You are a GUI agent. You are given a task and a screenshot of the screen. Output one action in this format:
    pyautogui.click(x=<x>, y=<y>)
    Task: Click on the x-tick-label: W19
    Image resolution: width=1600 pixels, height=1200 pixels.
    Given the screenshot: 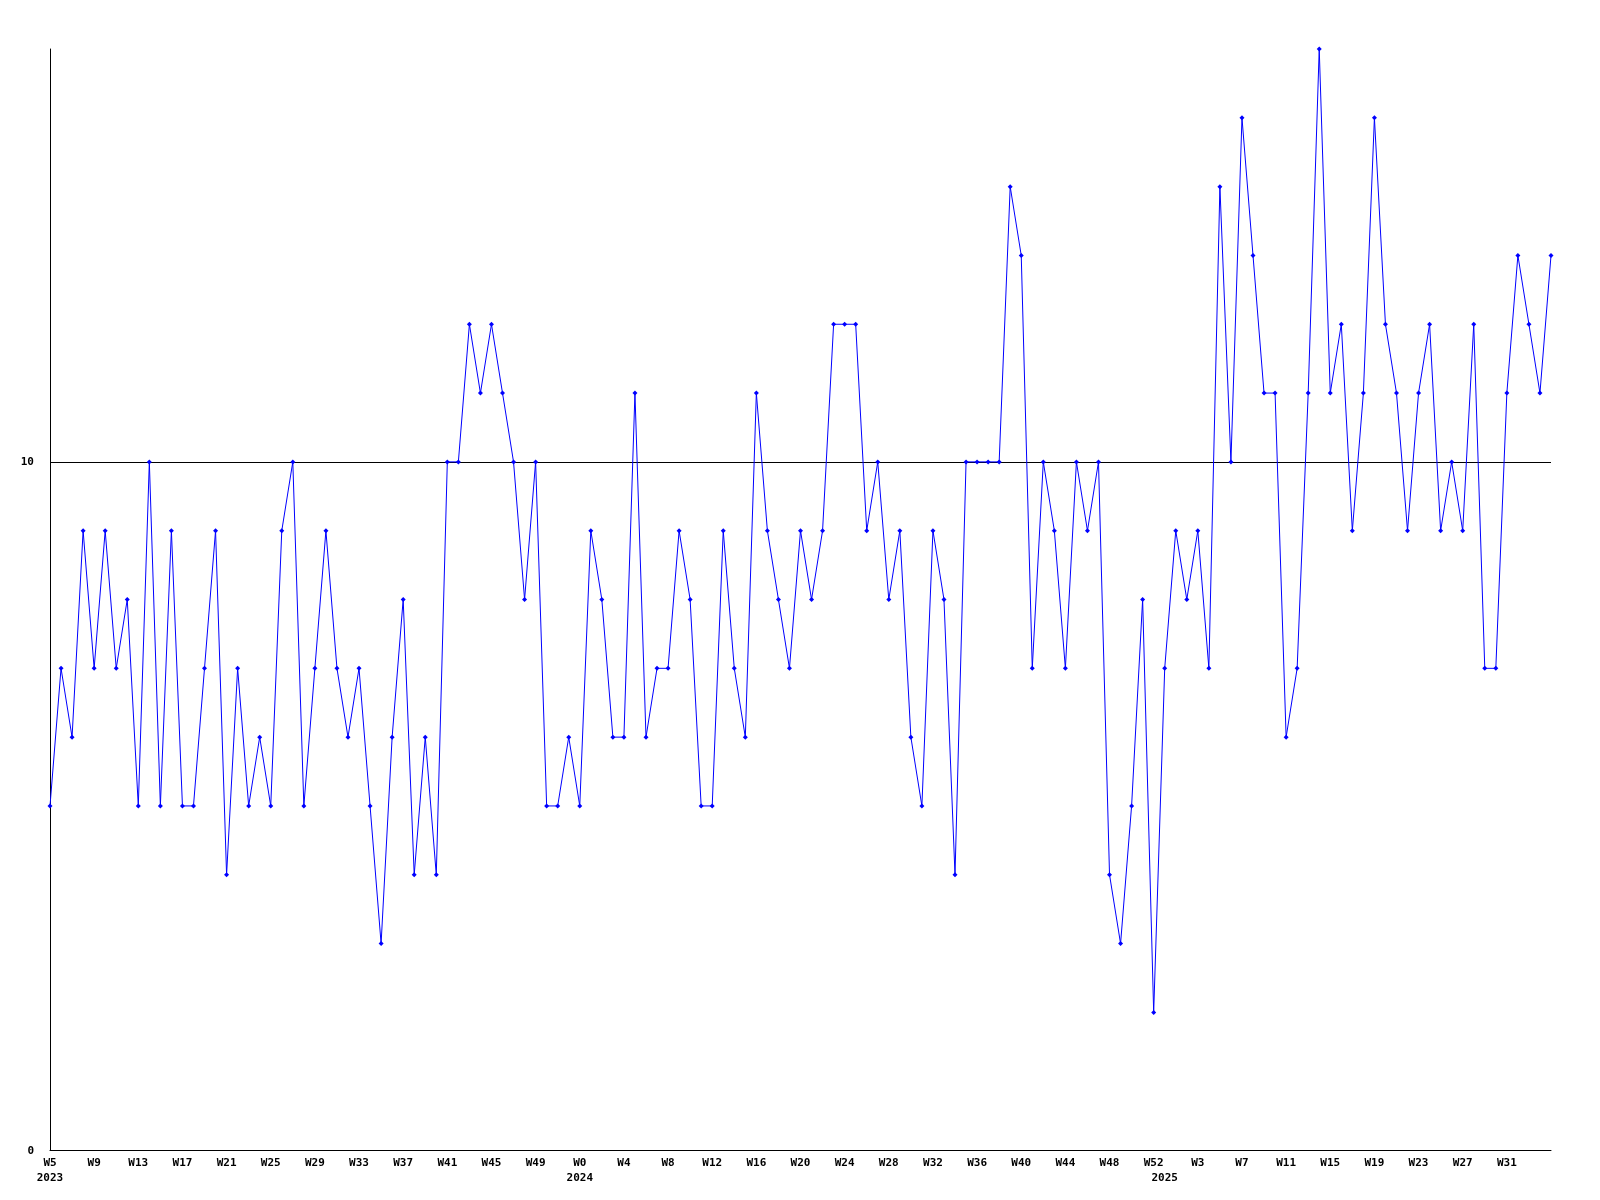 What is the action you would take?
    pyautogui.click(x=1374, y=1162)
    